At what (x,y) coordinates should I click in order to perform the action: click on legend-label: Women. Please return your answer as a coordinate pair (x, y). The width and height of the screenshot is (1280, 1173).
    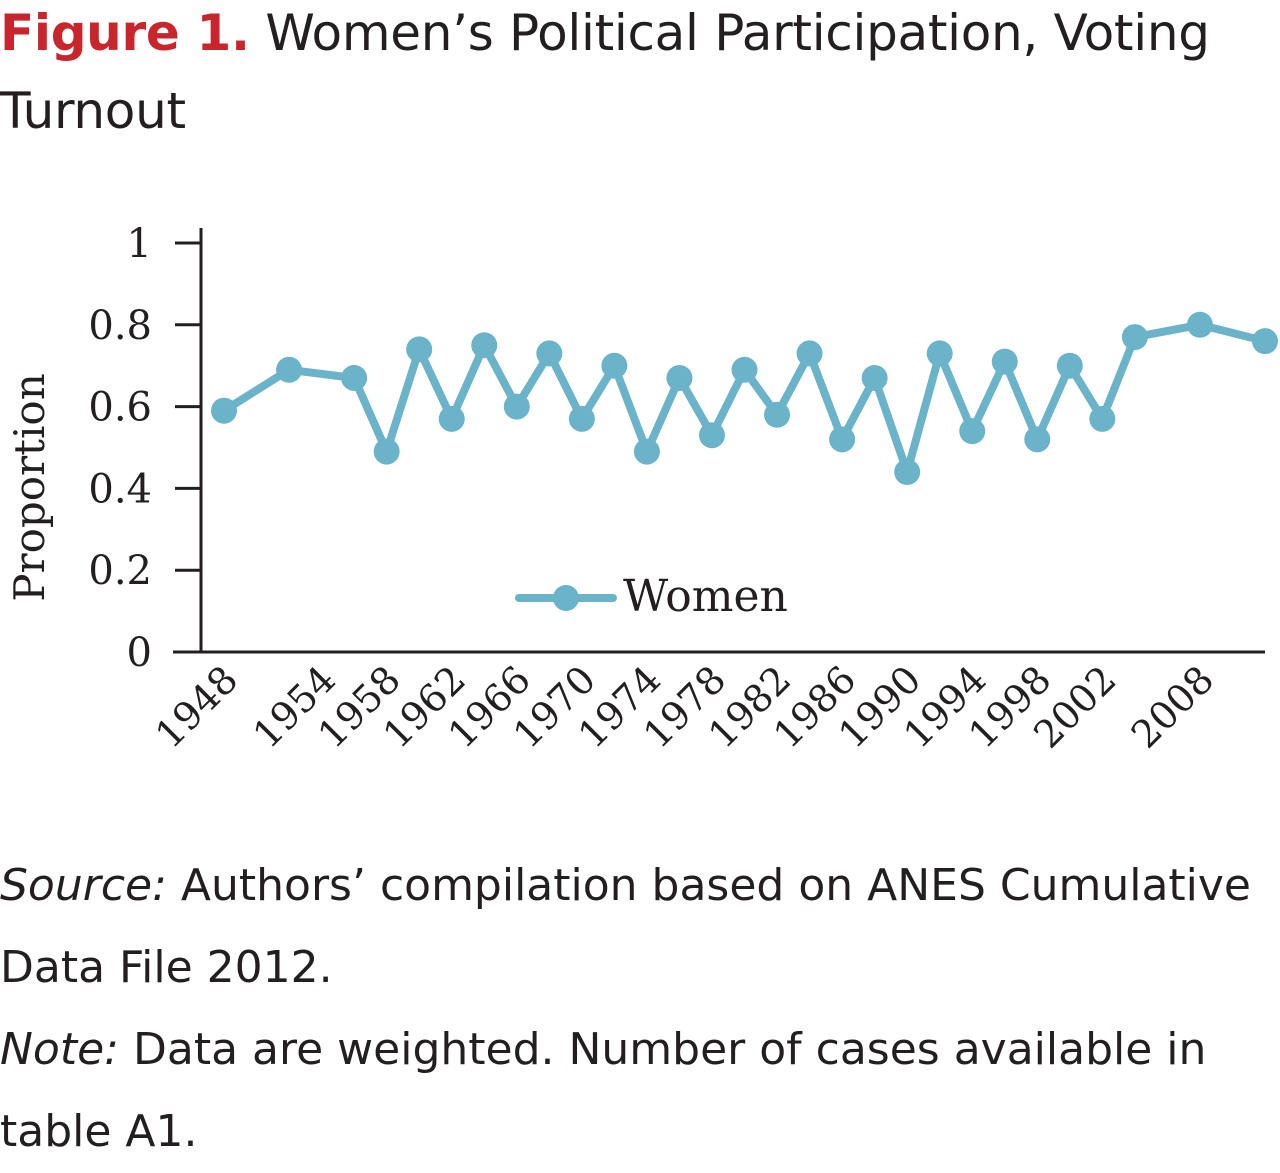
    Looking at the image, I should click on (705, 596).